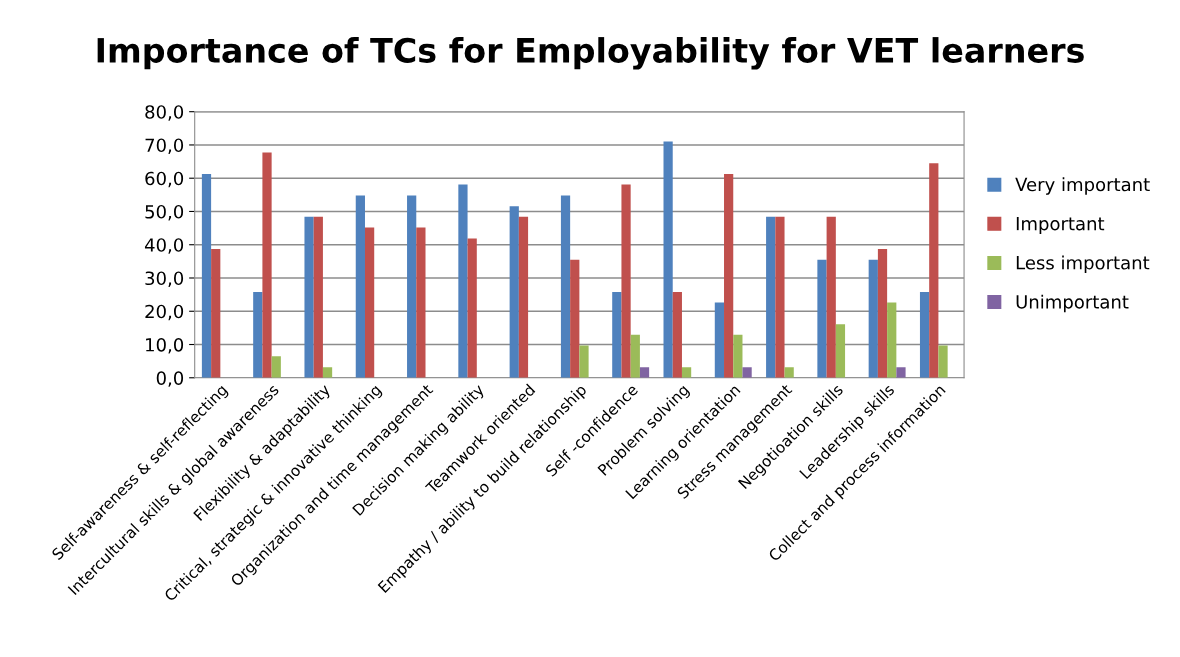  I want to click on y-tick-label: 60,0, so click(164, 179).